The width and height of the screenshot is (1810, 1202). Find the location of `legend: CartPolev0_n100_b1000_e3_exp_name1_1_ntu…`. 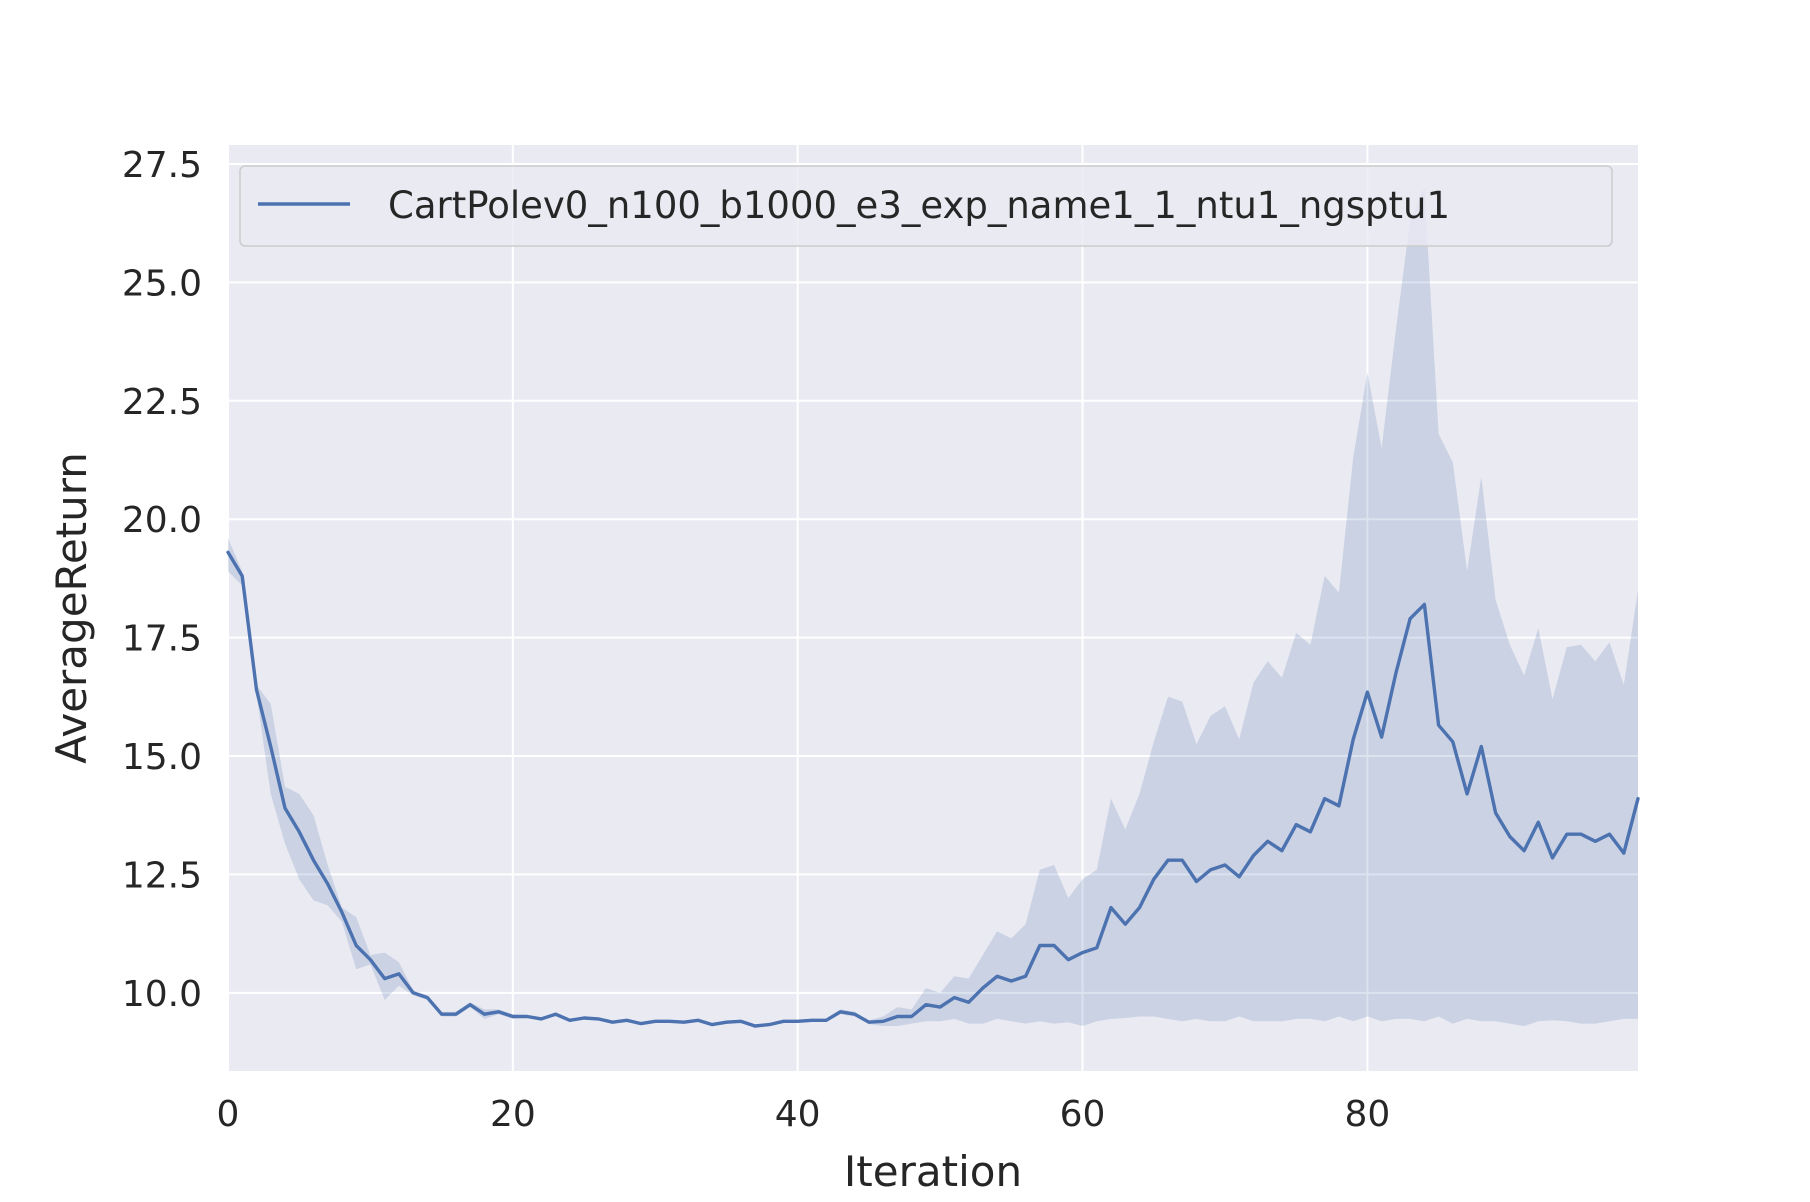

legend: CartPolev0_n100_b1000_e3_exp_name1_1_ntu… is located at coordinates (926, 206).